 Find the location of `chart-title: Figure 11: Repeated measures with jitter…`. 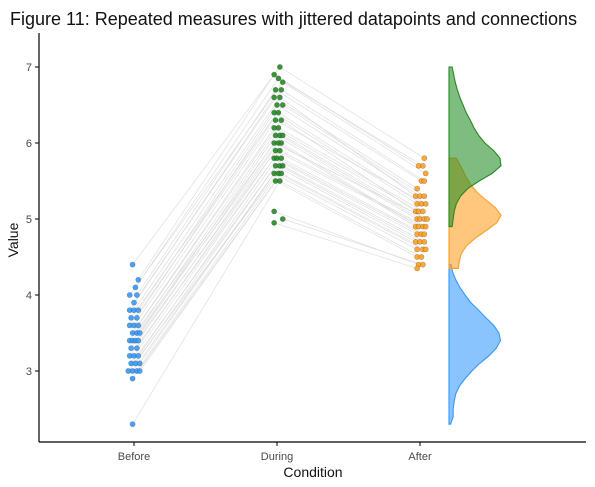

chart-title: Figure 11: Repeated measures with jitter… is located at coordinates (293, 19).